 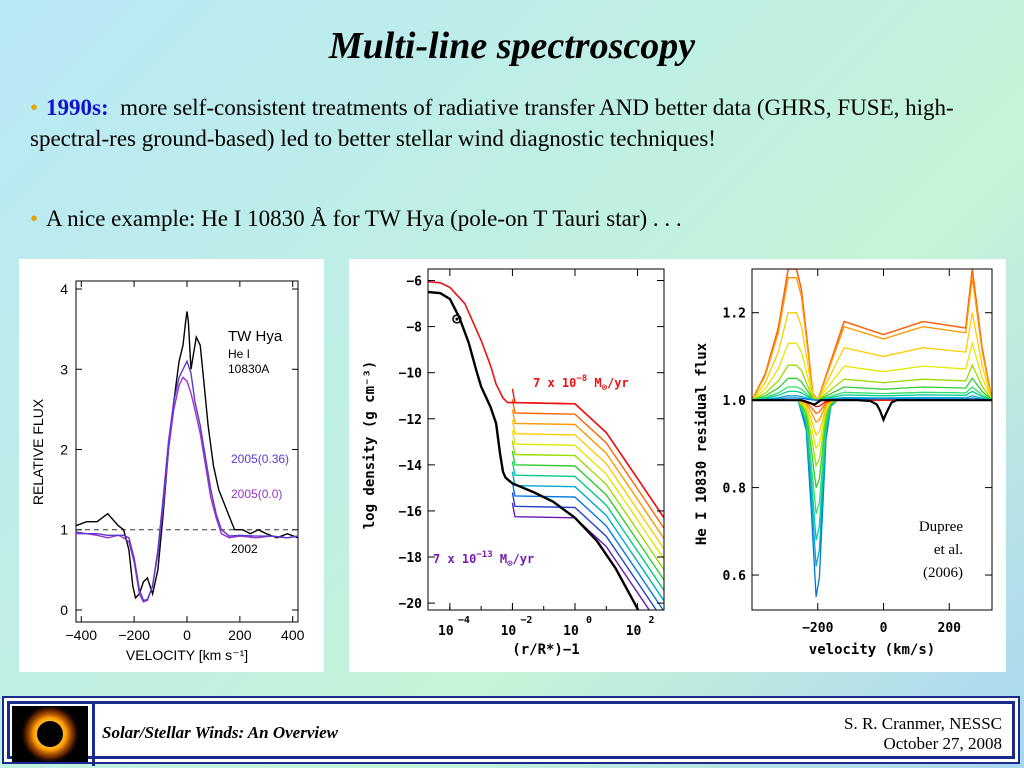 I want to click on y-tick-label: −8, so click(x=414, y=328).